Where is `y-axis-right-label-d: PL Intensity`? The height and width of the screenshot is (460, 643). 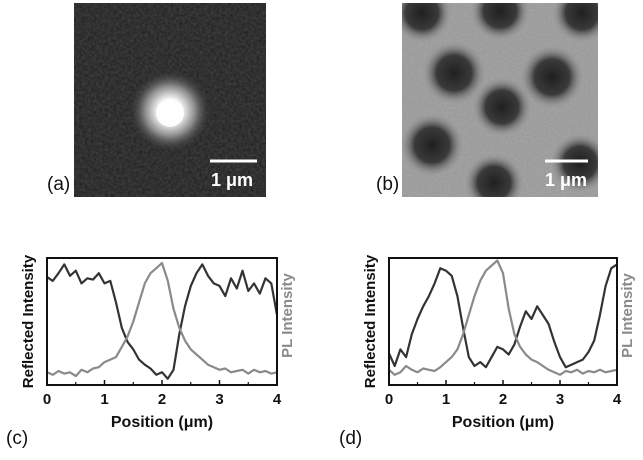
y-axis-right-label-d: PL Intensity is located at coordinates (627, 314).